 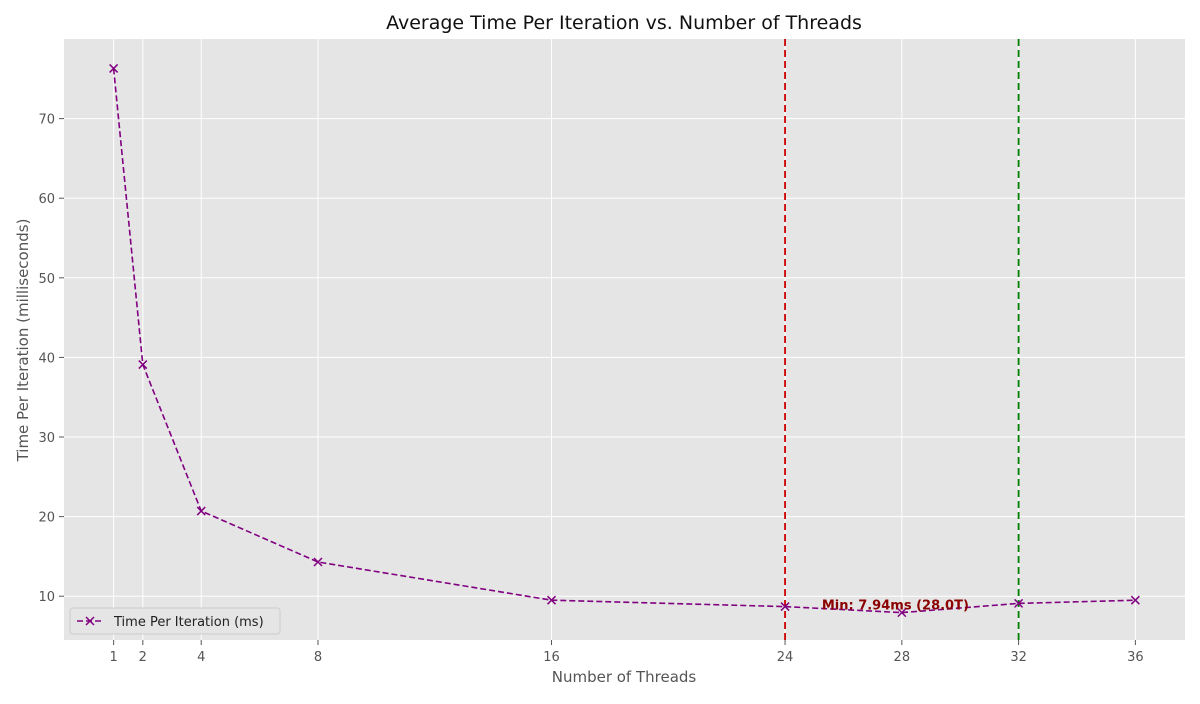 What do you see at coordinates (902, 657) in the screenshot?
I see `x-tick-label: 28` at bounding box center [902, 657].